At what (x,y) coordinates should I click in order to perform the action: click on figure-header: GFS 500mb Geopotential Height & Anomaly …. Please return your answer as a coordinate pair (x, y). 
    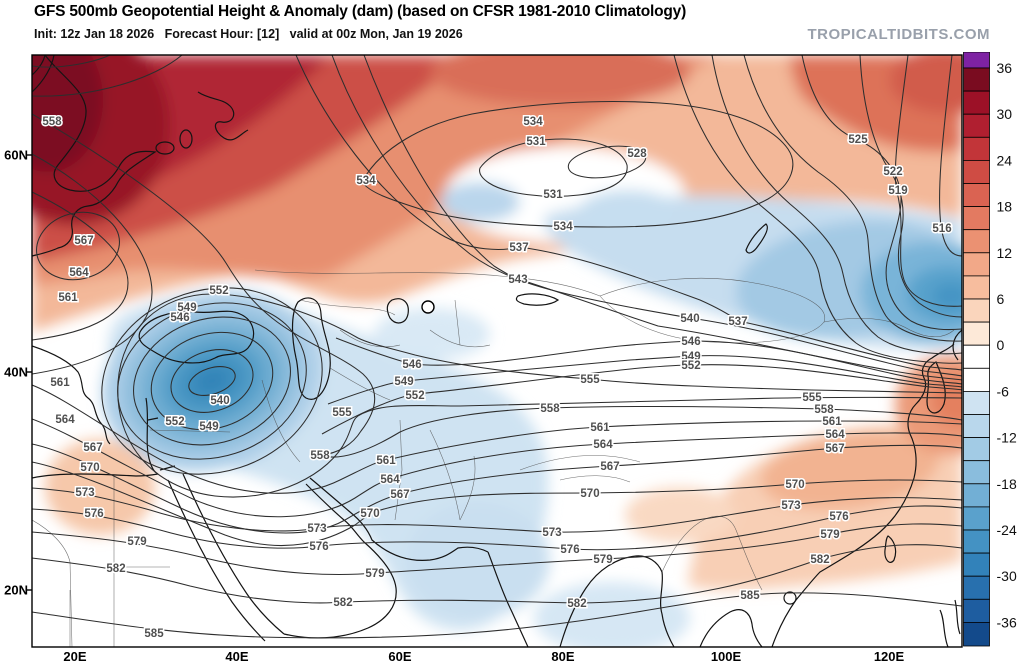
    Looking at the image, I should click on (512, 26).